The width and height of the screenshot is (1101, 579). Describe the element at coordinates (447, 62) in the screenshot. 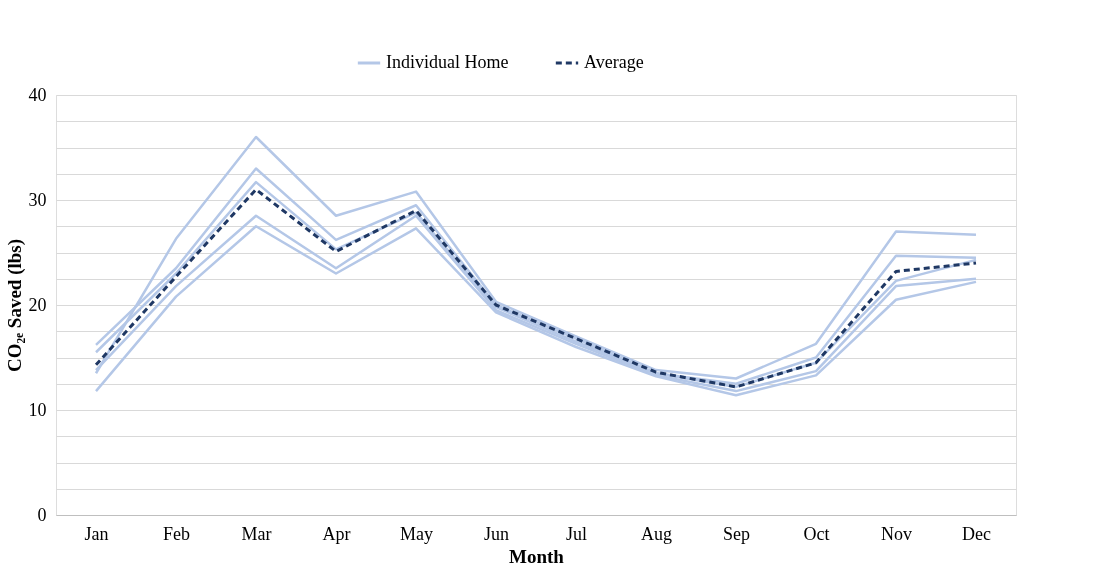

I see `legend-label: Individual Home` at that location.